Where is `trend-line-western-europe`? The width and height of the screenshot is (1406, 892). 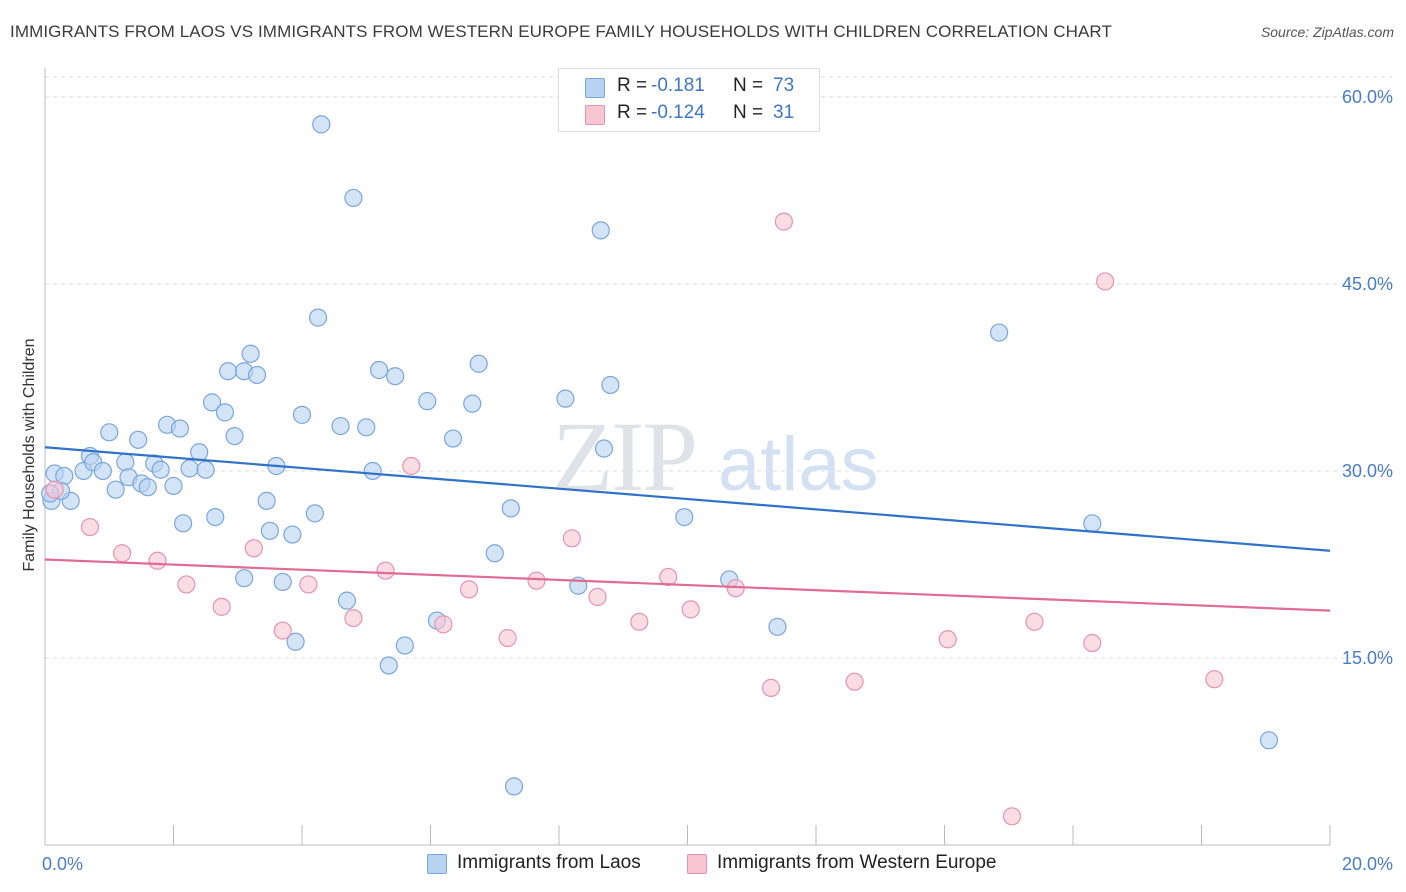
trend-line-western-europe is located at coordinates (687, 585).